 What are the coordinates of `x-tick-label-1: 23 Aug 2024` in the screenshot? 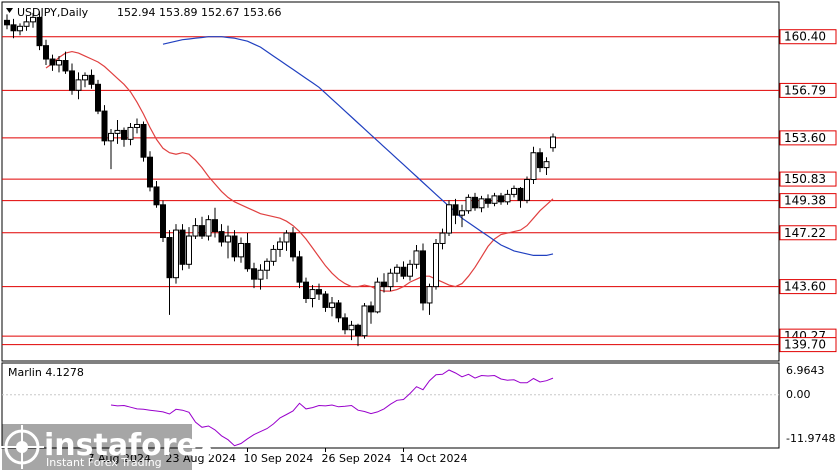 It's located at (201, 458).